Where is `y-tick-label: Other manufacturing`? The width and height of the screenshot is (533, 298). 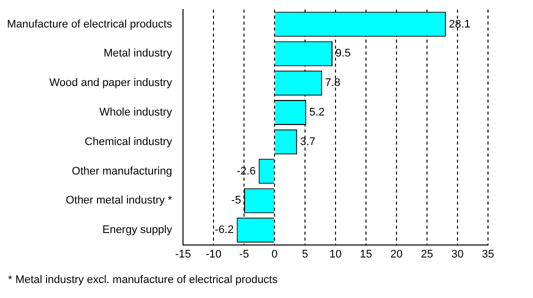
y-tick-label: Other manufacturing is located at coordinates (122, 171).